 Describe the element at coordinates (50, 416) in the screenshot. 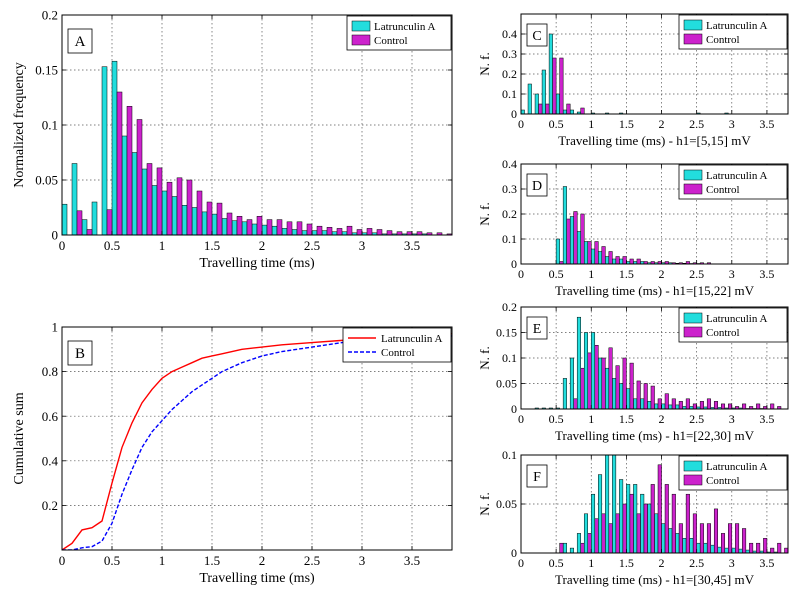

I see `y-tick-label: 0.6` at that location.